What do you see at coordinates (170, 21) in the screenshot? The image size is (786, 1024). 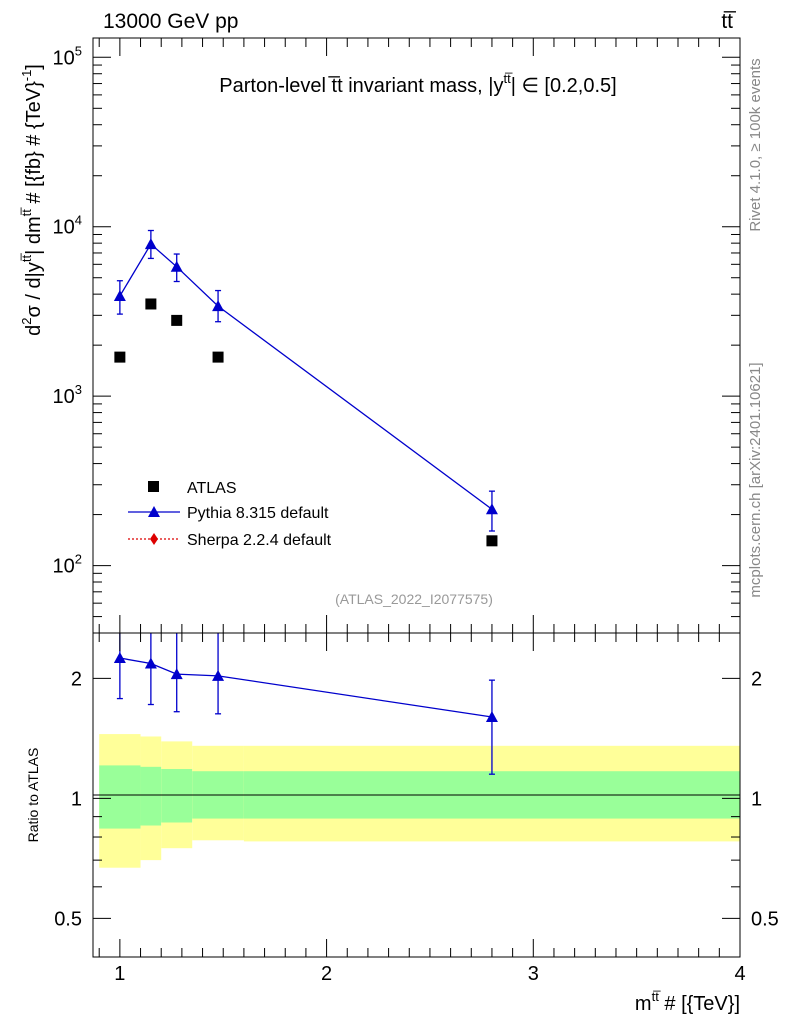 I see `collision-energy-label: 13000 GeV pp` at bounding box center [170, 21].